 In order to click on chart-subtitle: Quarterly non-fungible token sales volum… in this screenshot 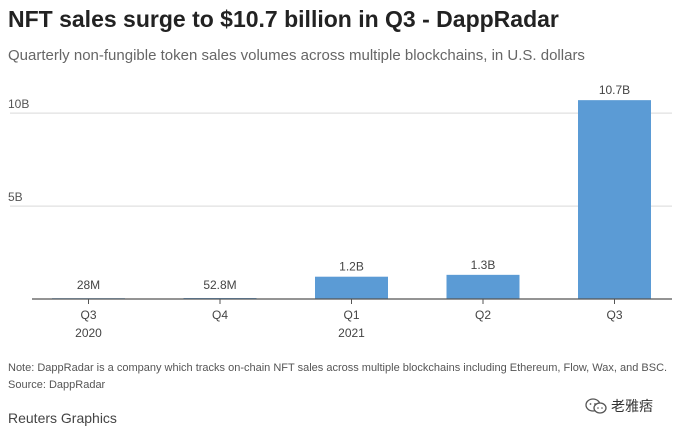, I will do `click(296, 55)`.